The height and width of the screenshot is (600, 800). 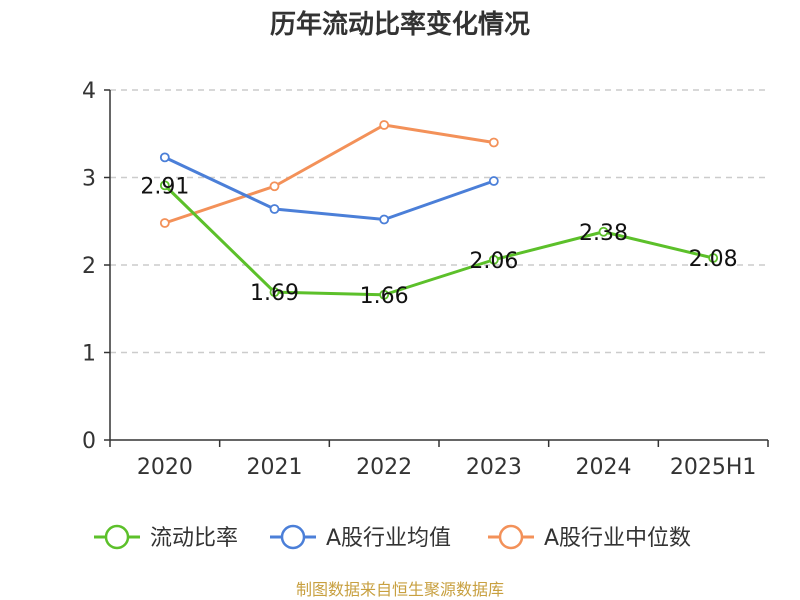 What do you see at coordinates (400, 589) in the screenshot?
I see `source-note: 制图数据来自恒生聚源数据库` at bounding box center [400, 589].